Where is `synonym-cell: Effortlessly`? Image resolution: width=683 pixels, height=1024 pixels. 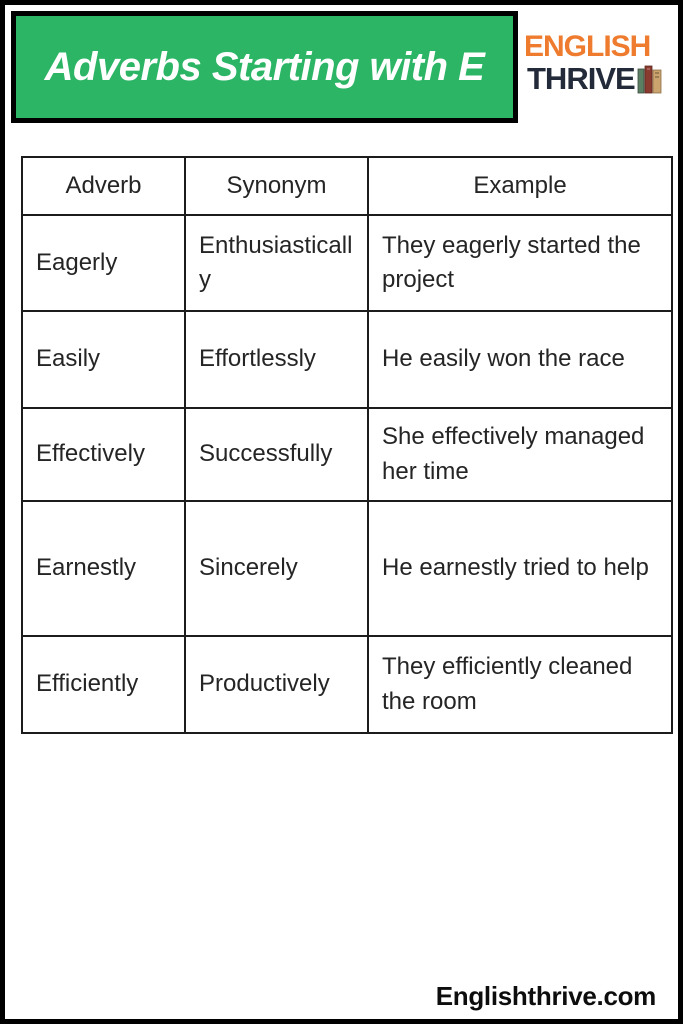 synonym-cell: Effortlessly is located at coordinates (276, 359).